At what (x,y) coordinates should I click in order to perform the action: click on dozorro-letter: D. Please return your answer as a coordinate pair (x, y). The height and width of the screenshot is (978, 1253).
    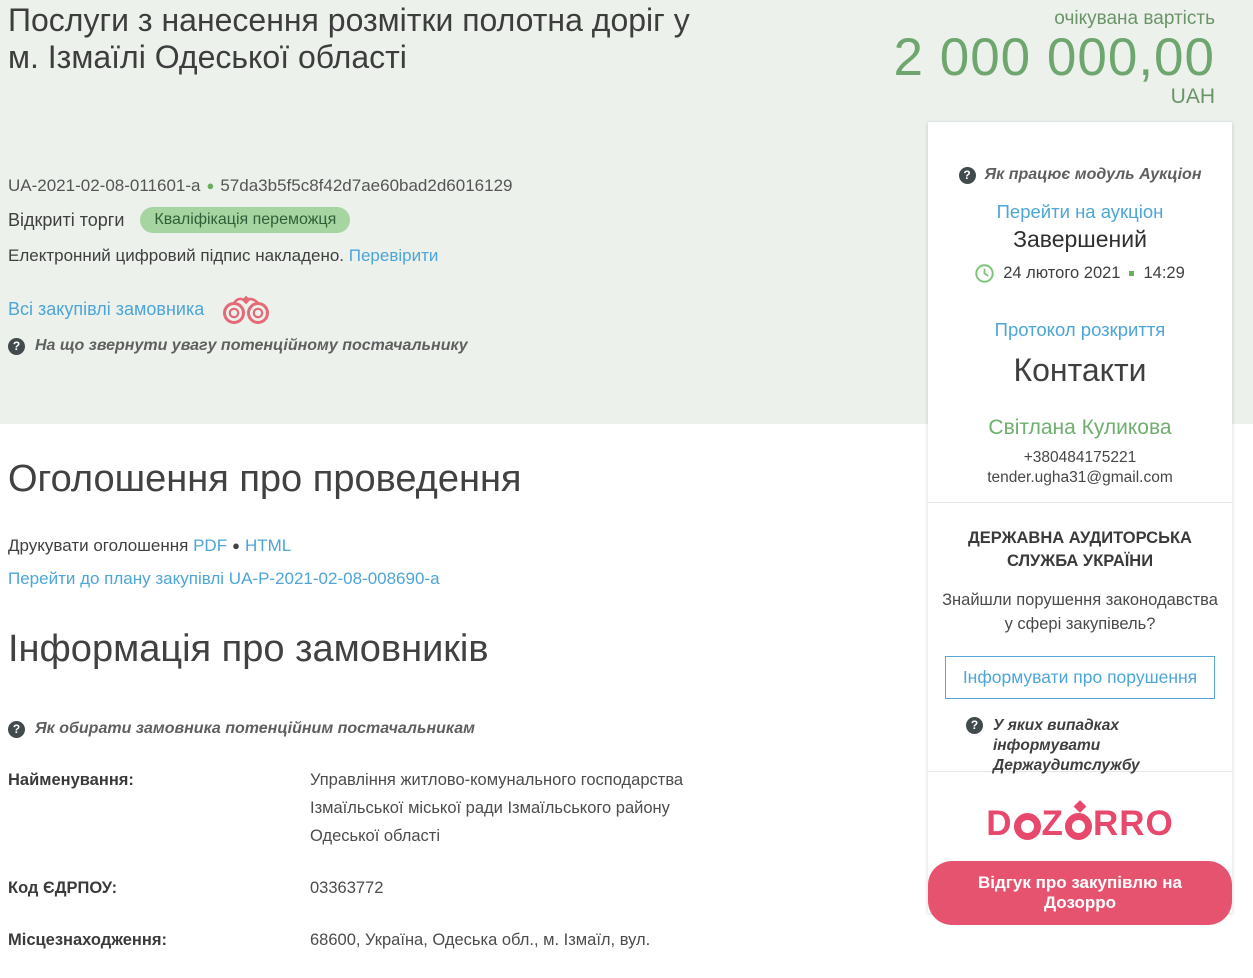
    Looking at the image, I should click on (999, 823).